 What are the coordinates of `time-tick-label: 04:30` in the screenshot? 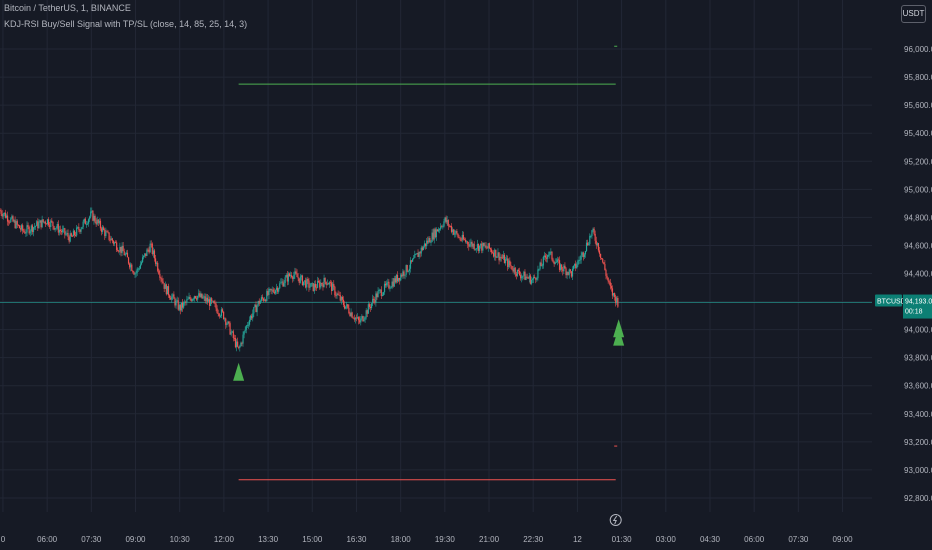 It's located at (710, 539).